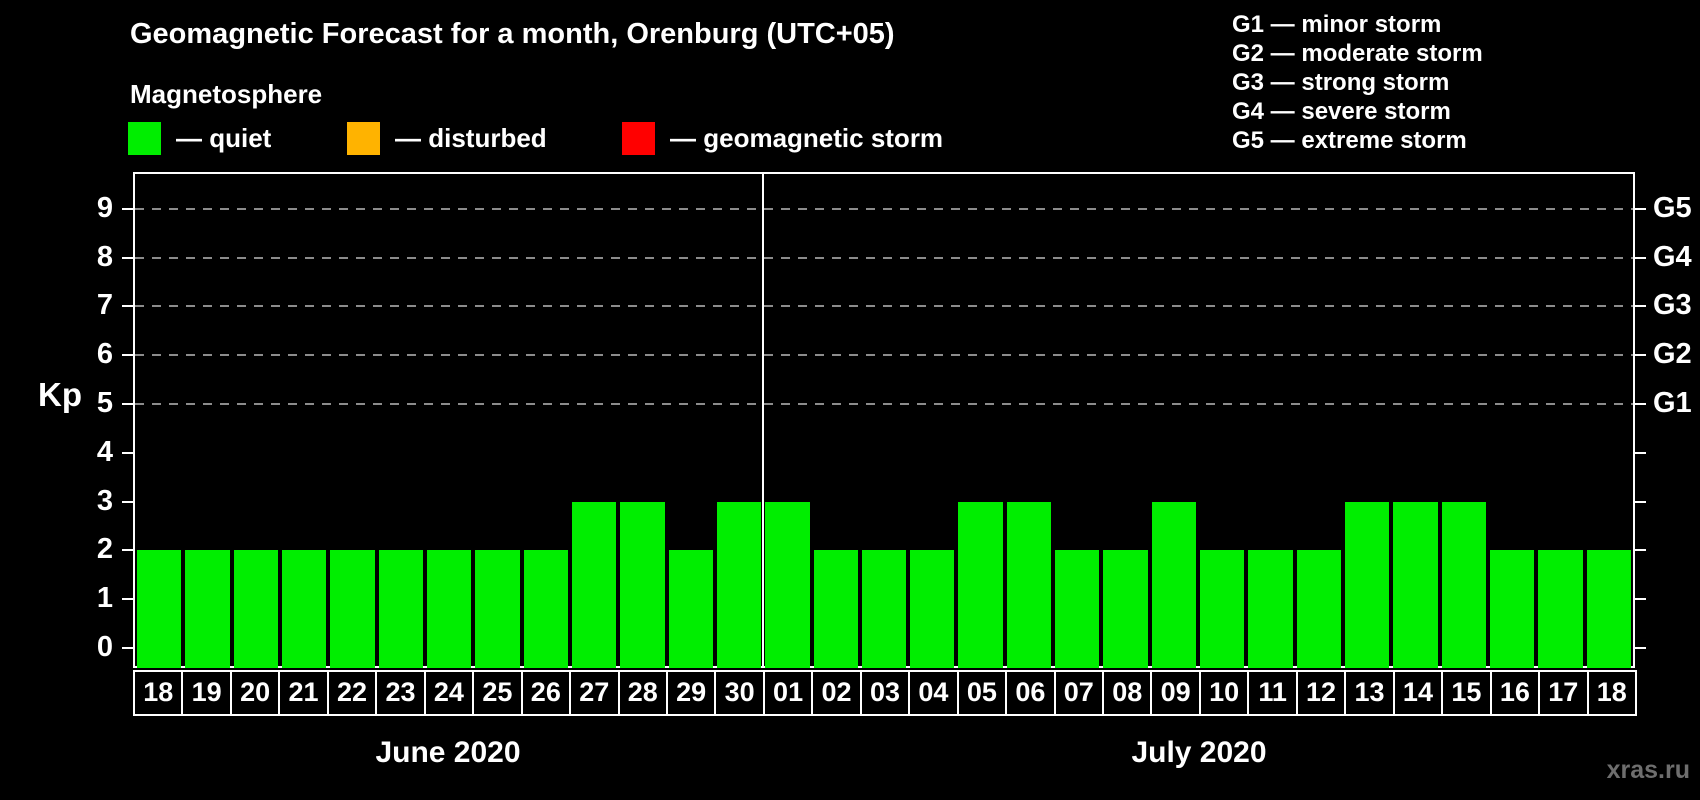  Describe the element at coordinates (763, 421) in the screenshot. I see `month-separator-line` at that location.